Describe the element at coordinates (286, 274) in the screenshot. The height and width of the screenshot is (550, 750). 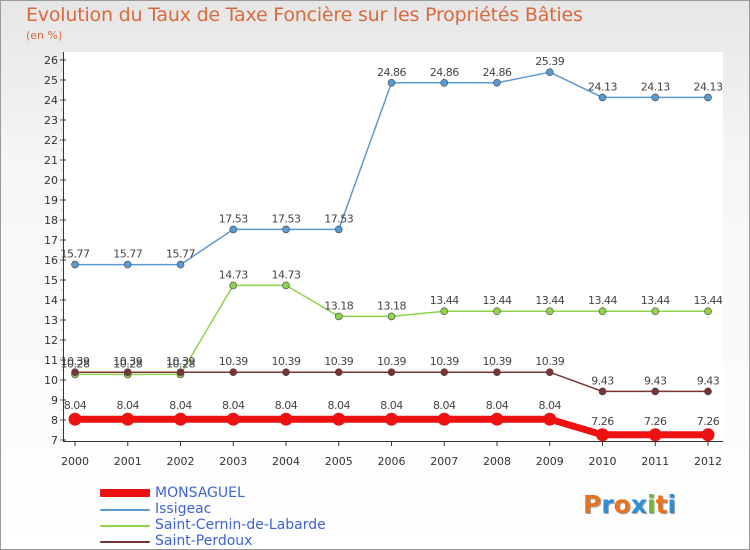
I see `data-label: 14.73` at that location.